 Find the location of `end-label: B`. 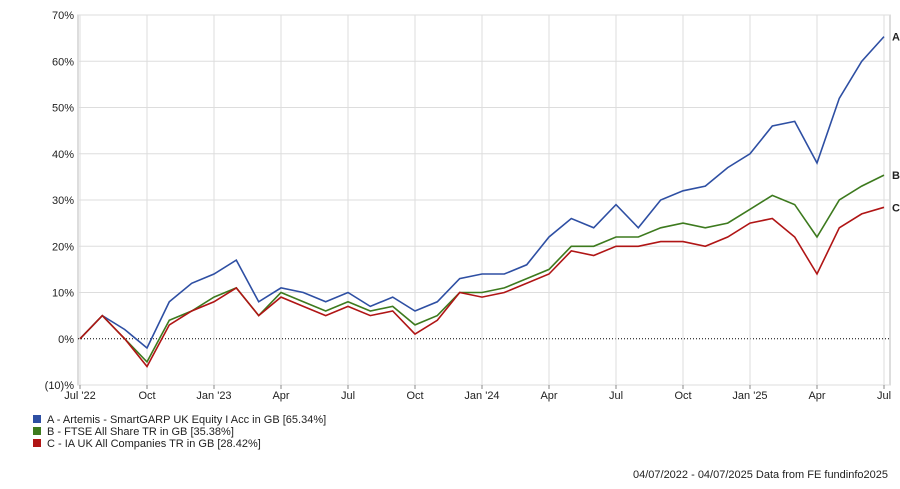

end-label: B is located at coordinates (896, 176).